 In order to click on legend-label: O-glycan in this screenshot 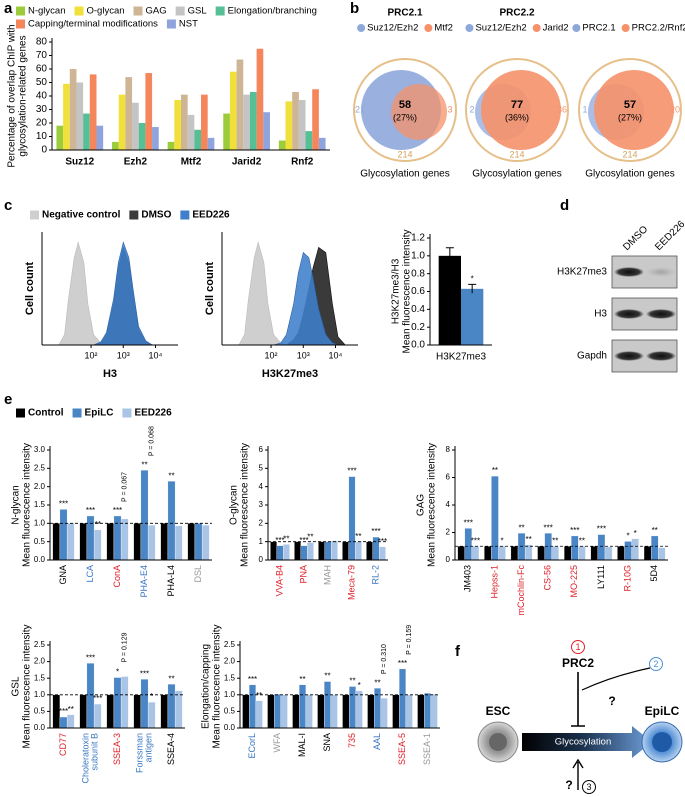, I will do `click(106, 11)`.